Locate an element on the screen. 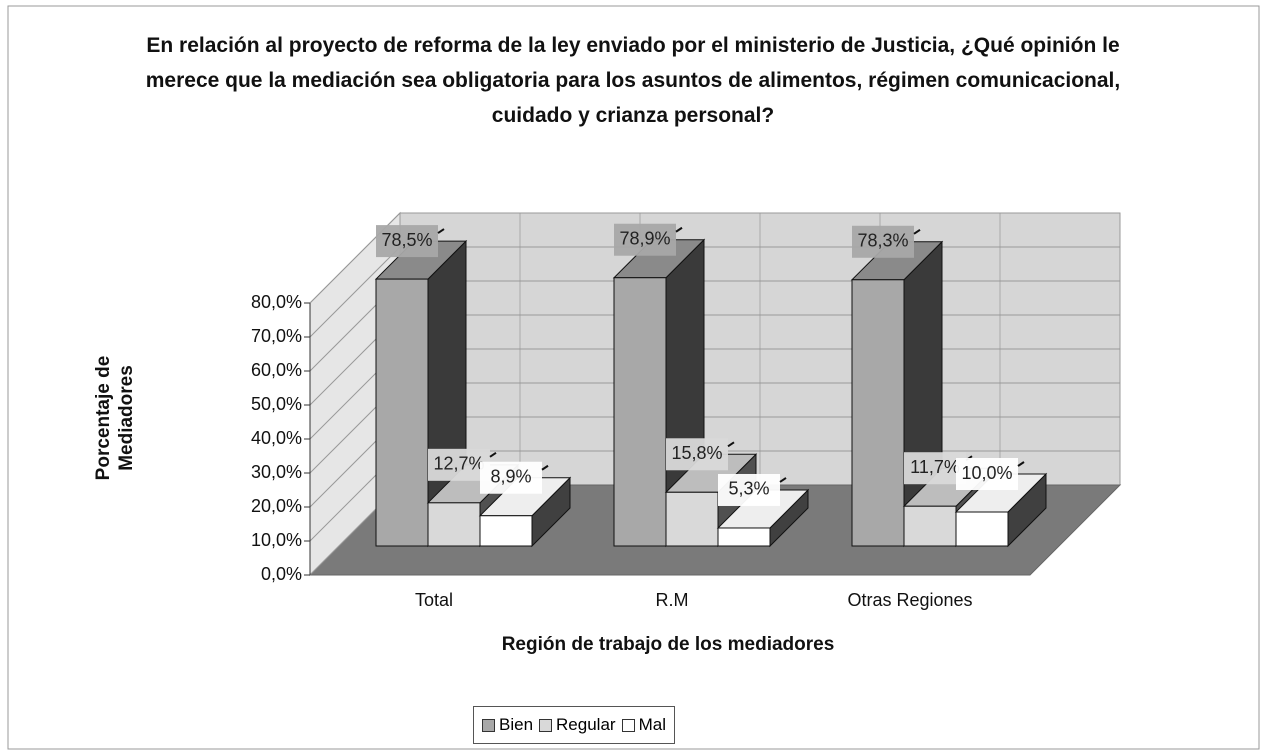 The image size is (1267, 755). value-label: 78,5% is located at coordinates (406, 240).